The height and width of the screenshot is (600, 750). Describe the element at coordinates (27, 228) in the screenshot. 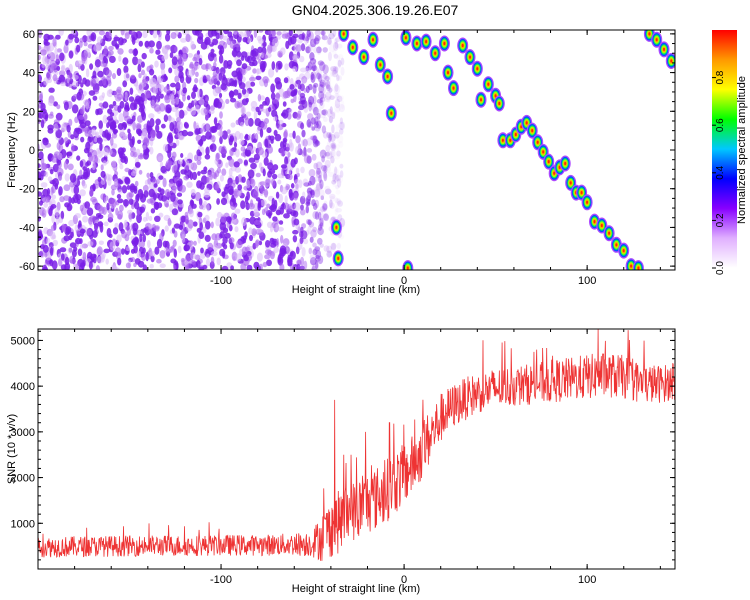

I see `y-tick-label: -40` at that location.